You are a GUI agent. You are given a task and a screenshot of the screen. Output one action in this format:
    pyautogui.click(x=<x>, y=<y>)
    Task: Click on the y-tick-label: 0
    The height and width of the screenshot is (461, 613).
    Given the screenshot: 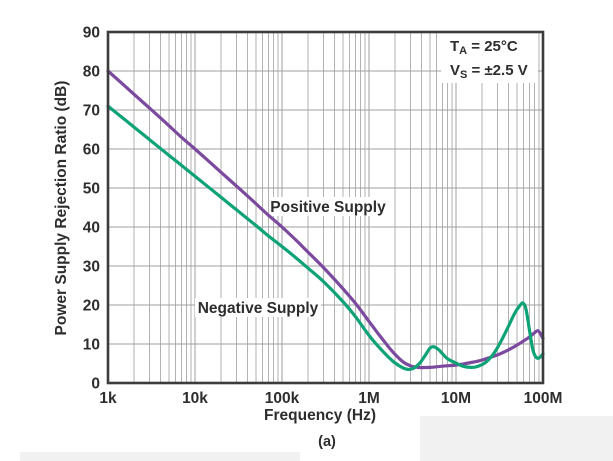 What is the action you would take?
    pyautogui.click(x=95, y=384)
    